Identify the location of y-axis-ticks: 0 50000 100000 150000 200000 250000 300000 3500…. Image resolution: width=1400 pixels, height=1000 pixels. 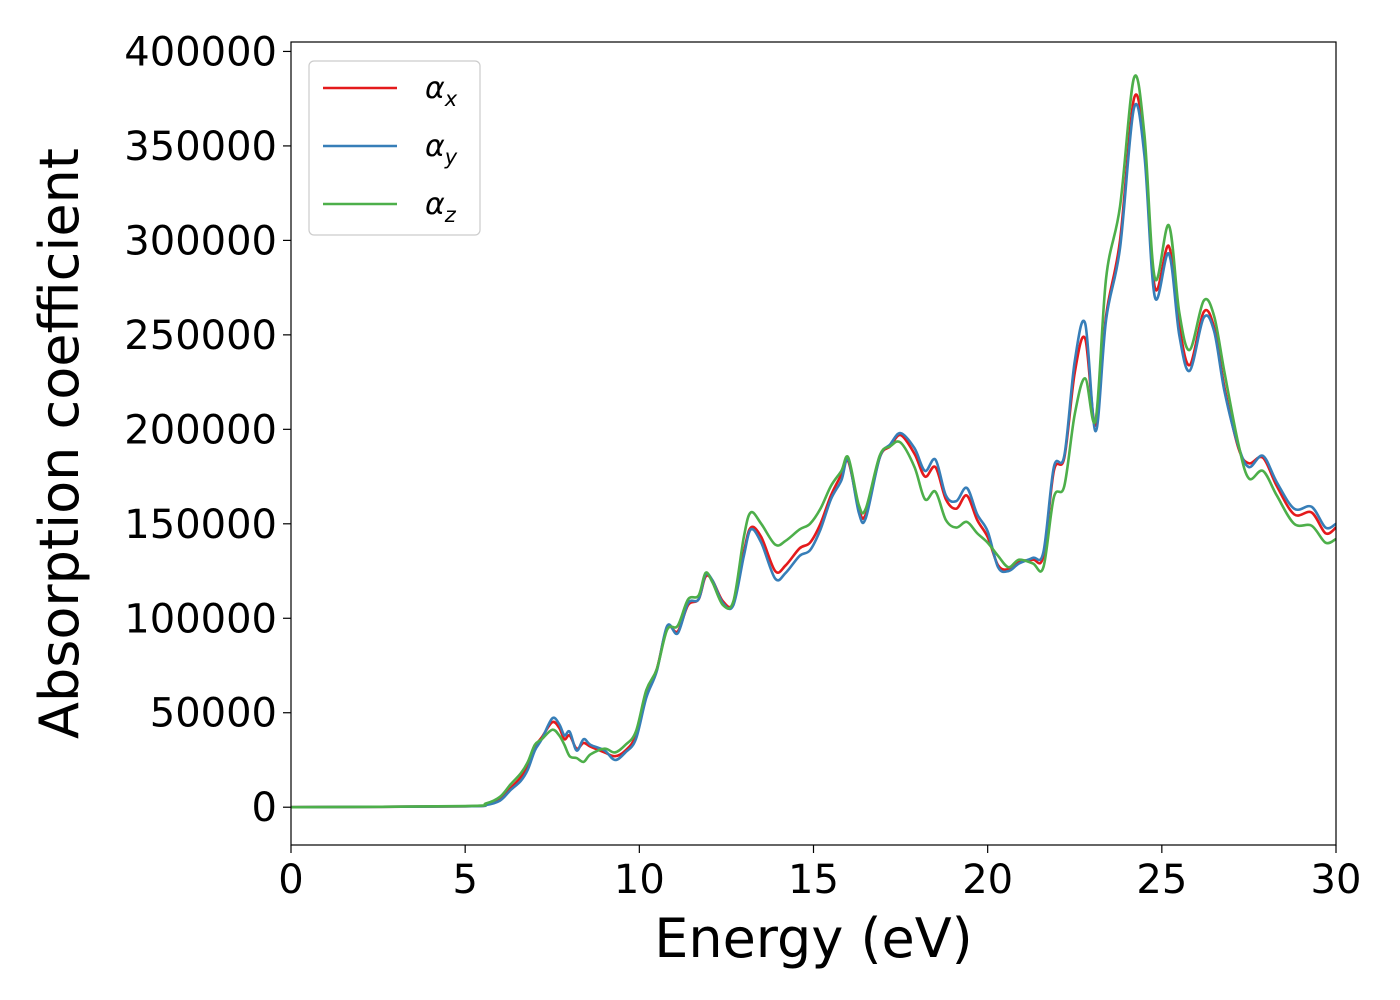
(207, 430).